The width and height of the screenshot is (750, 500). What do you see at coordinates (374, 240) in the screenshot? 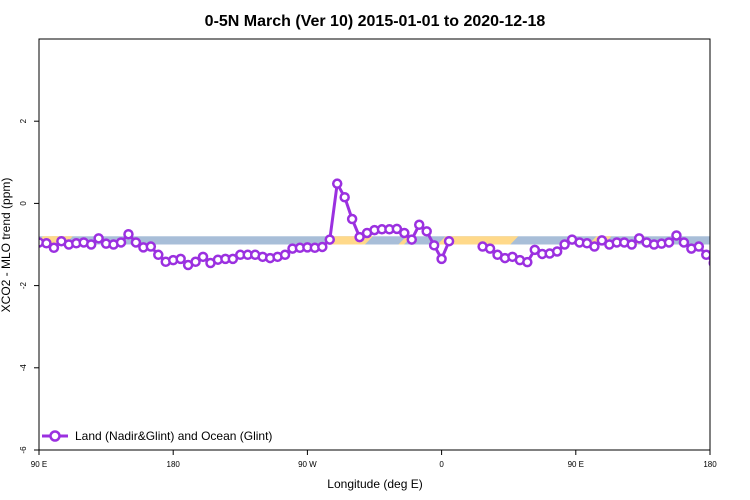
I see `ocean-band` at bounding box center [374, 240].